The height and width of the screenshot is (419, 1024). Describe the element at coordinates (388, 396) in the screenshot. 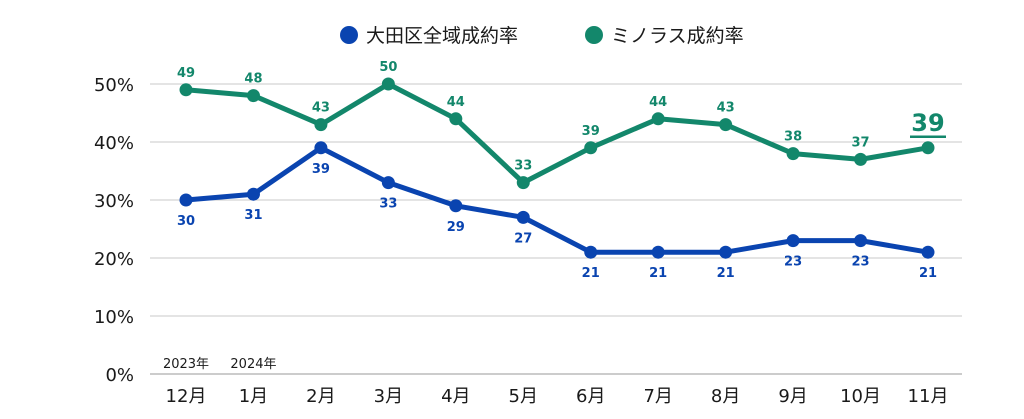

I see `x-tick-label: 3月` at that location.